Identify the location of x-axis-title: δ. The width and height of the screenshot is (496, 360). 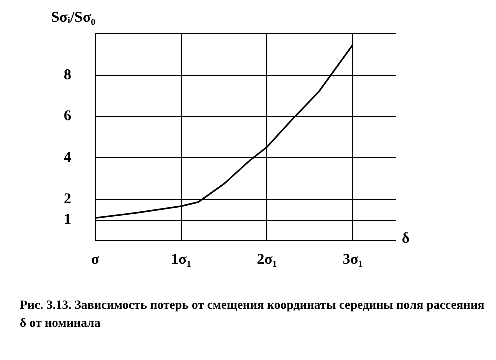
(406, 238).